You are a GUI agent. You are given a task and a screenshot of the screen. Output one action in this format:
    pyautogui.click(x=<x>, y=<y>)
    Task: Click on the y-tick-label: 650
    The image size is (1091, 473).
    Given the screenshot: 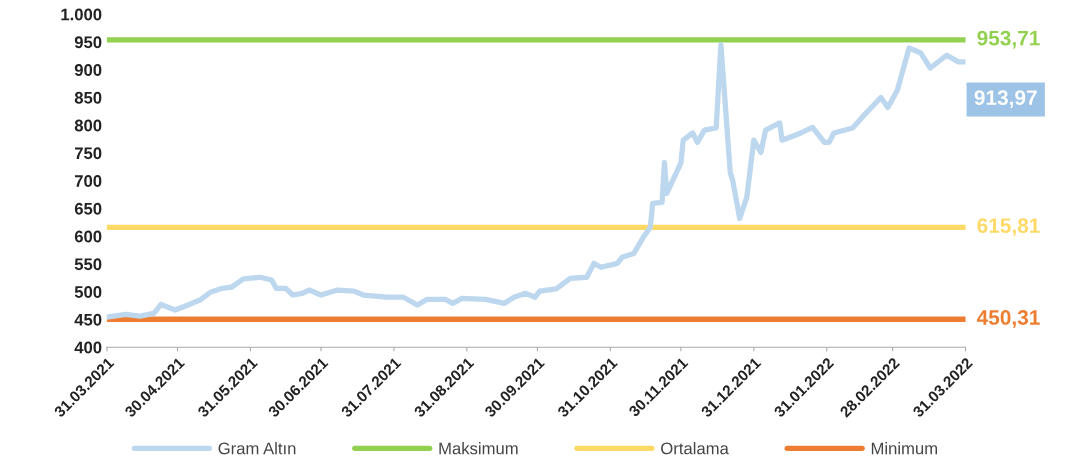 What is the action you would take?
    pyautogui.click(x=88, y=208)
    